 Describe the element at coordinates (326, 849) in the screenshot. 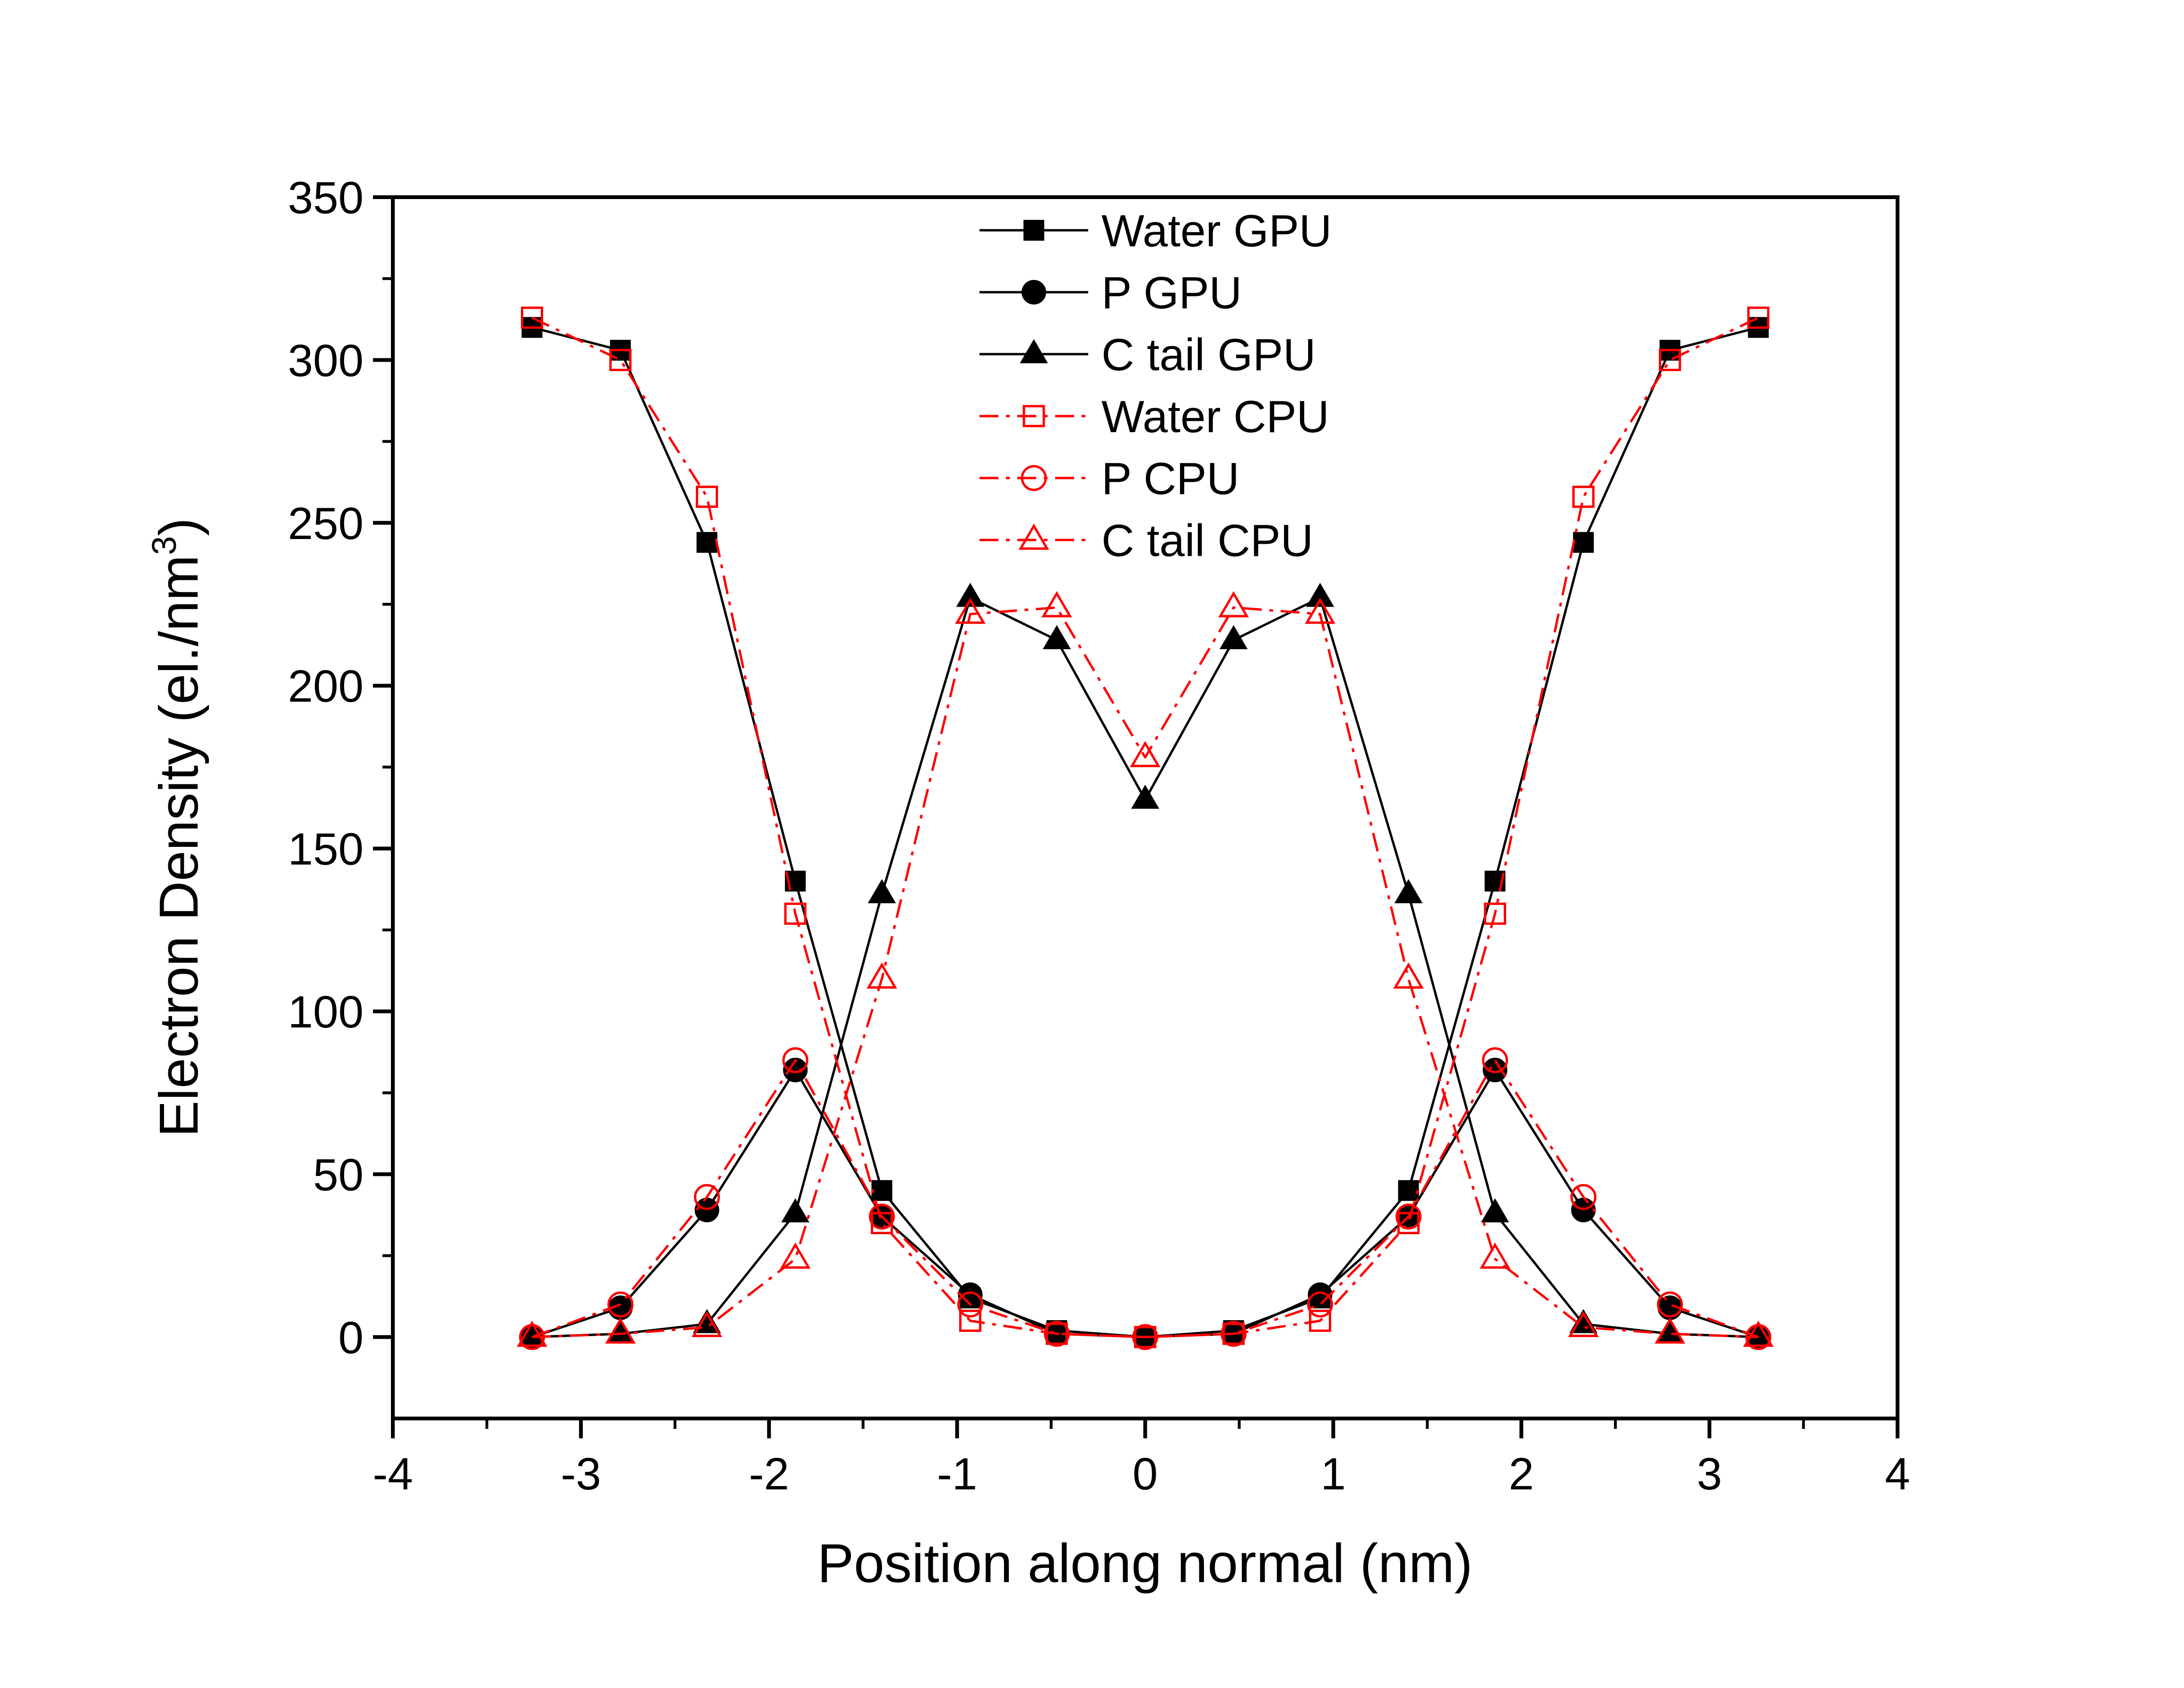

I see `y-tick-label: 150` at that location.